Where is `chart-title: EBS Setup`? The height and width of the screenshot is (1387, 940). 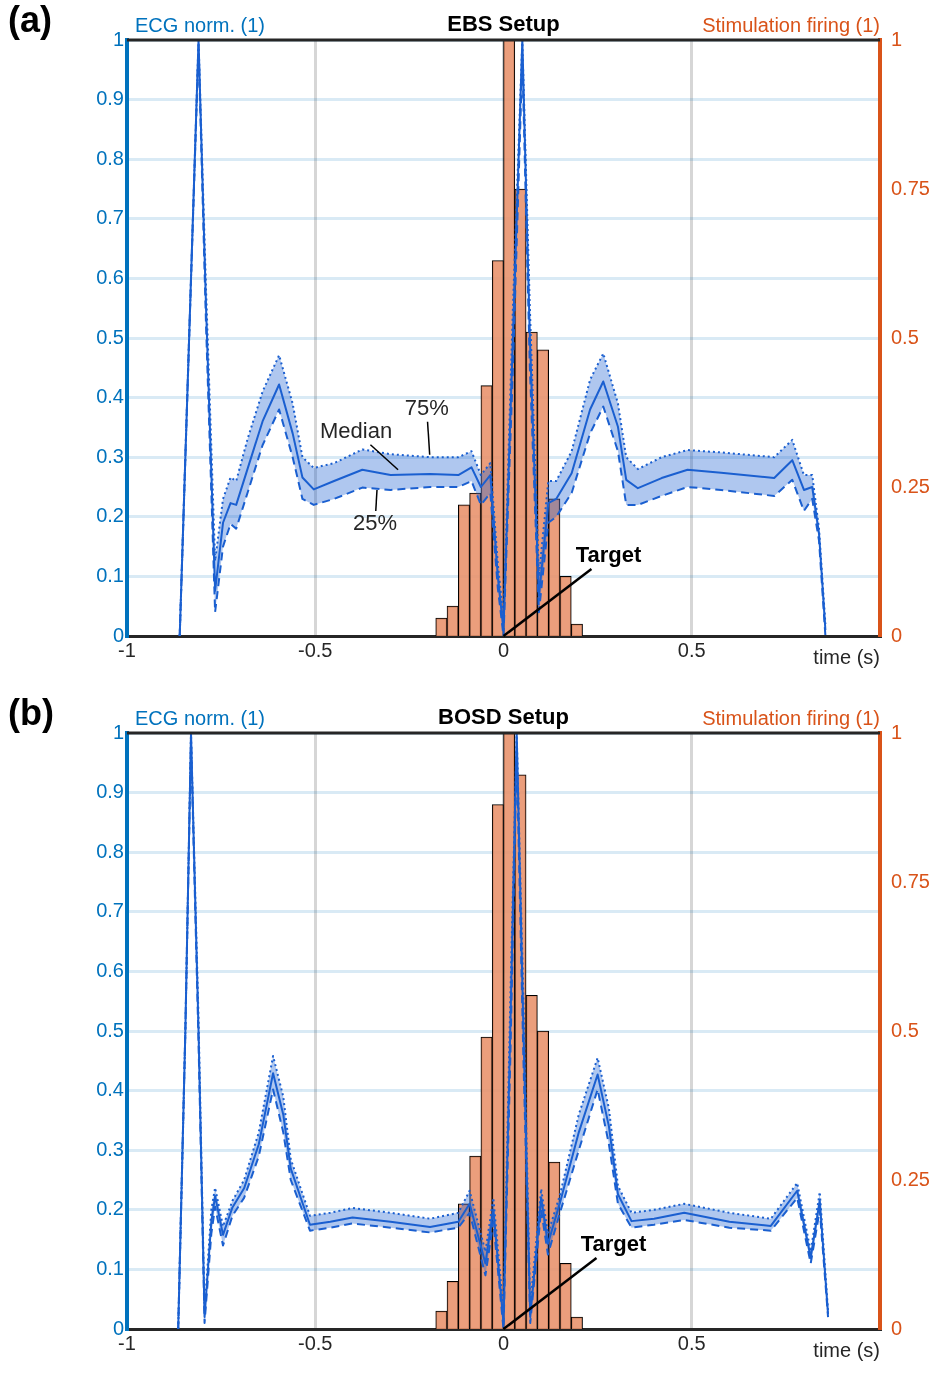
chart-title: EBS Setup is located at coordinates (503, 24).